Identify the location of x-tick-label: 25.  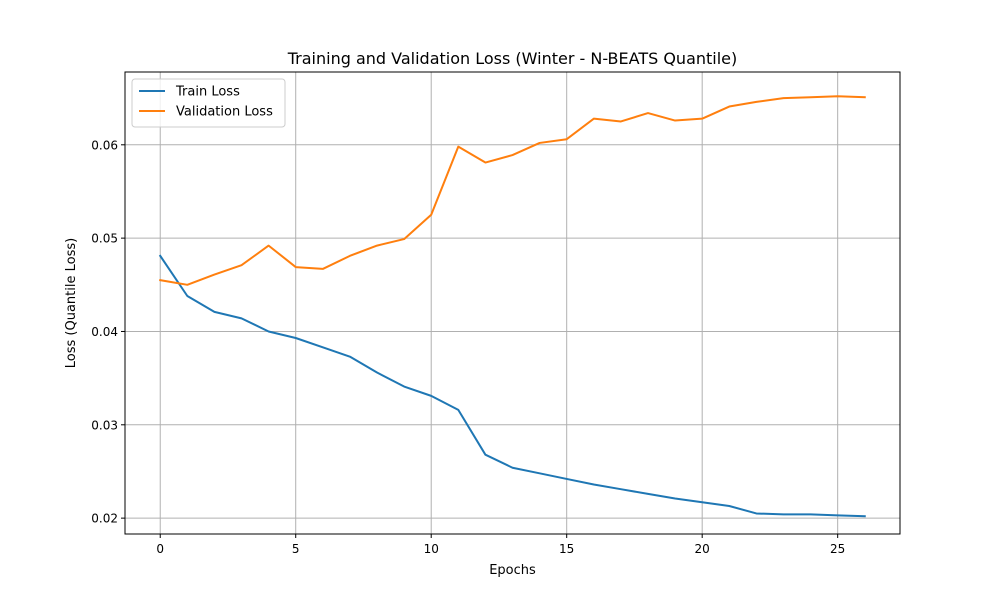
(837, 549).